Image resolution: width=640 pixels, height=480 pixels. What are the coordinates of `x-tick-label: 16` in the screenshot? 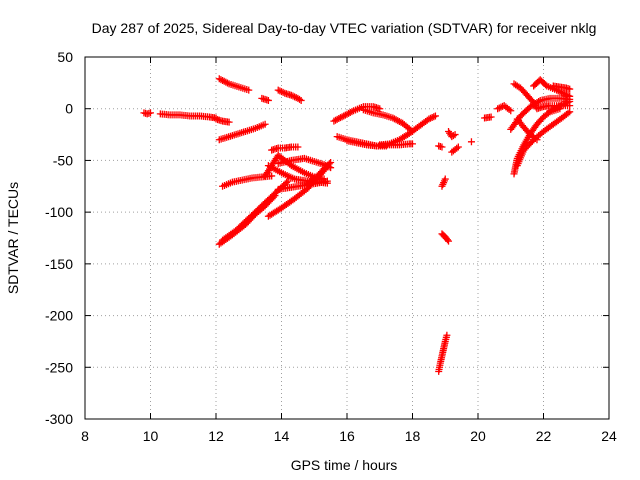 It's located at (347, 436).